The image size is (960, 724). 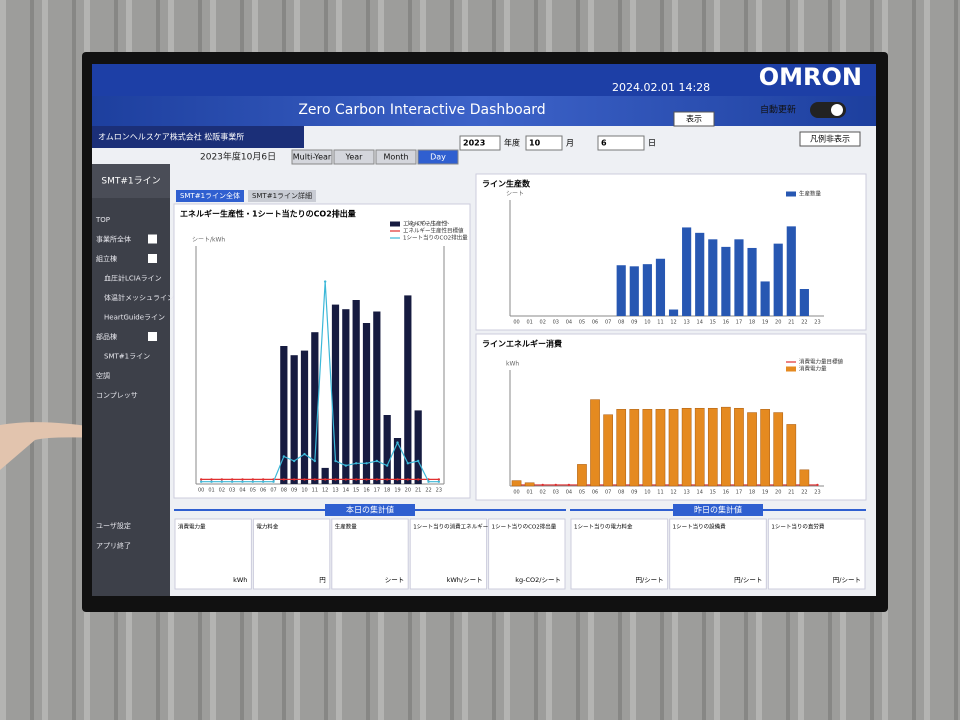 I want to click on x-tick-label: 11, so click(x=660, y=323).